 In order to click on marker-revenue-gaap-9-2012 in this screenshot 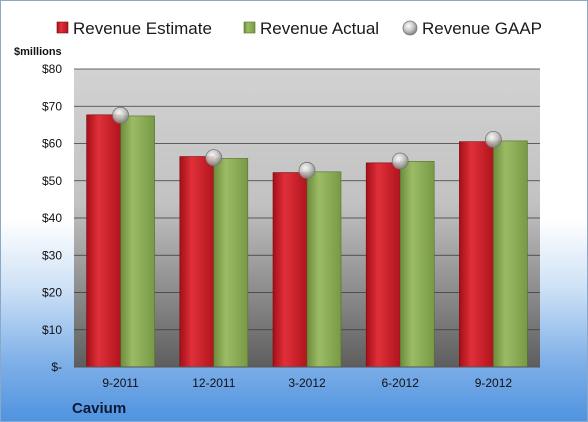, I will do `click(493, 139)`.